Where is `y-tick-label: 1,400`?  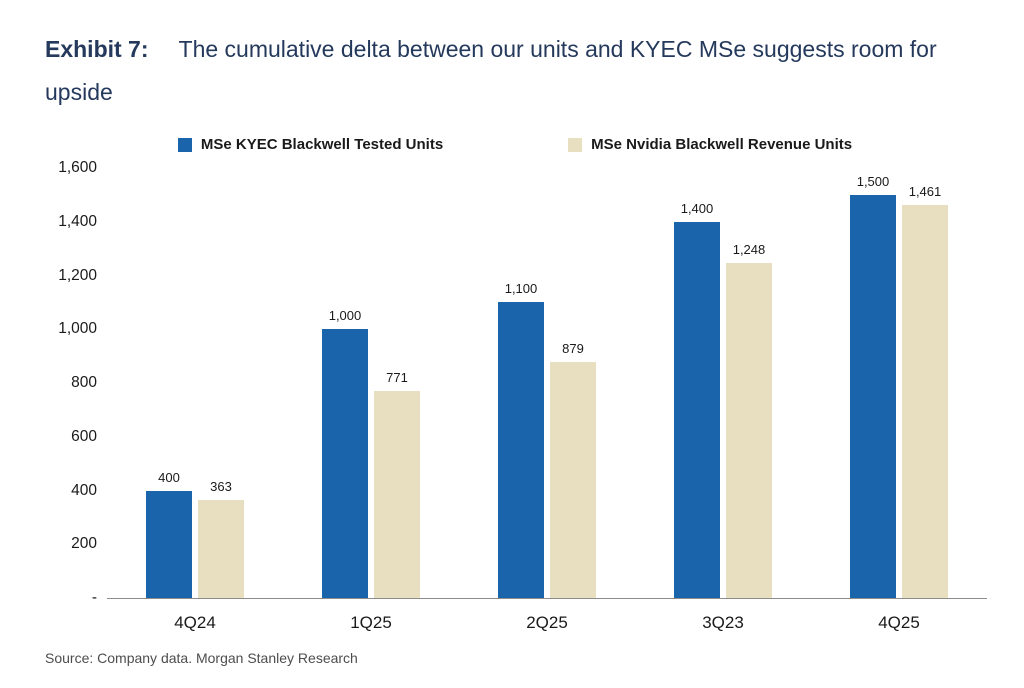
y-tick-label: 1,400 is located at coordinates (77, 221).